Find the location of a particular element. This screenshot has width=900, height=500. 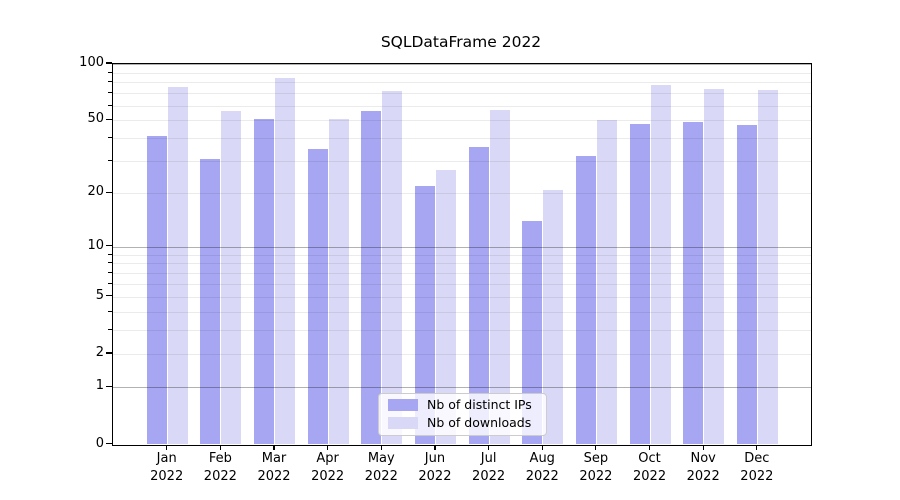

x-tick-mark-nov is located at coordinates (703, 447).